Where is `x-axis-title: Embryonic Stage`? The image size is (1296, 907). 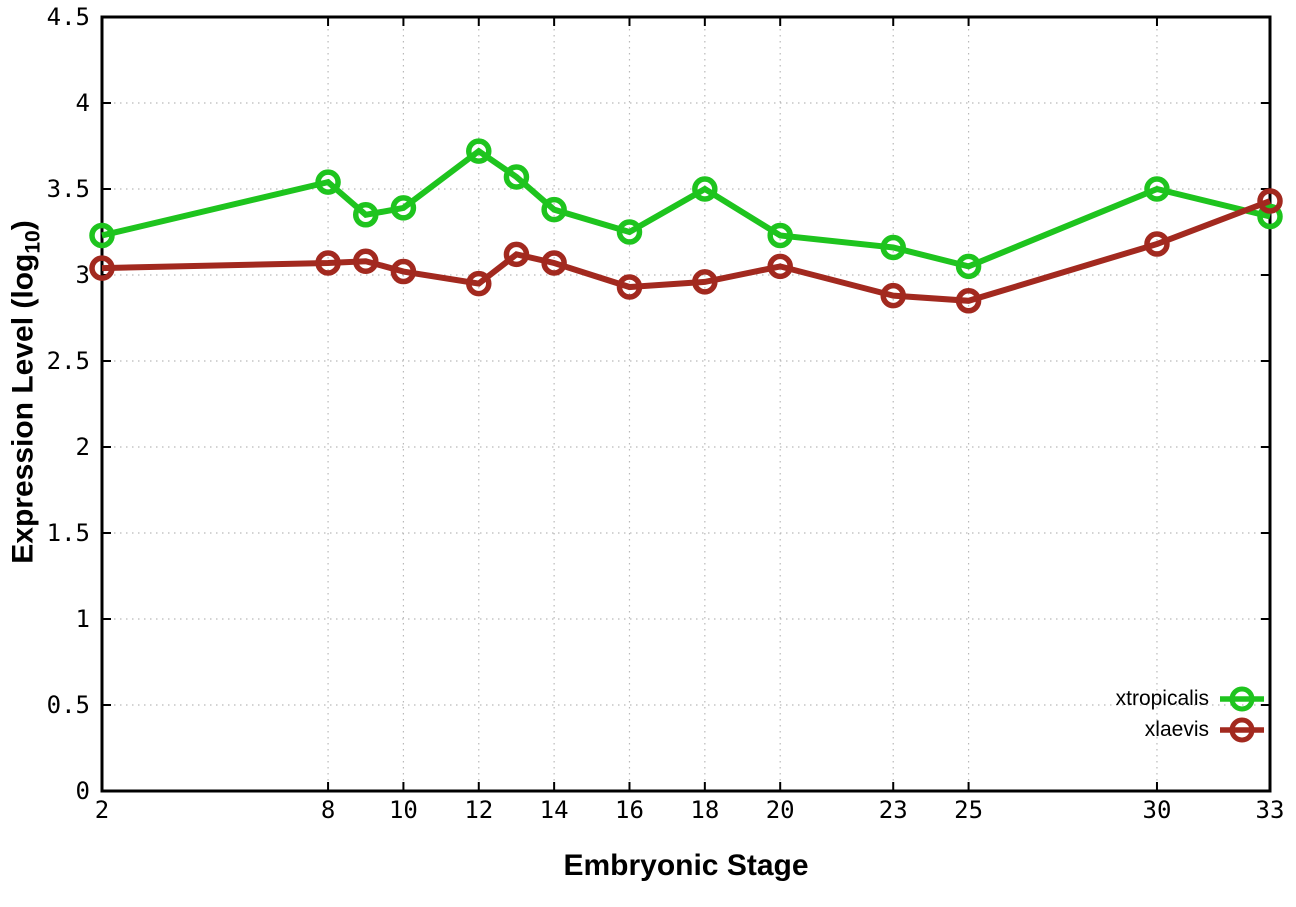
x-axis-title: Embryonic Stage is located at coordinates (686, 865).